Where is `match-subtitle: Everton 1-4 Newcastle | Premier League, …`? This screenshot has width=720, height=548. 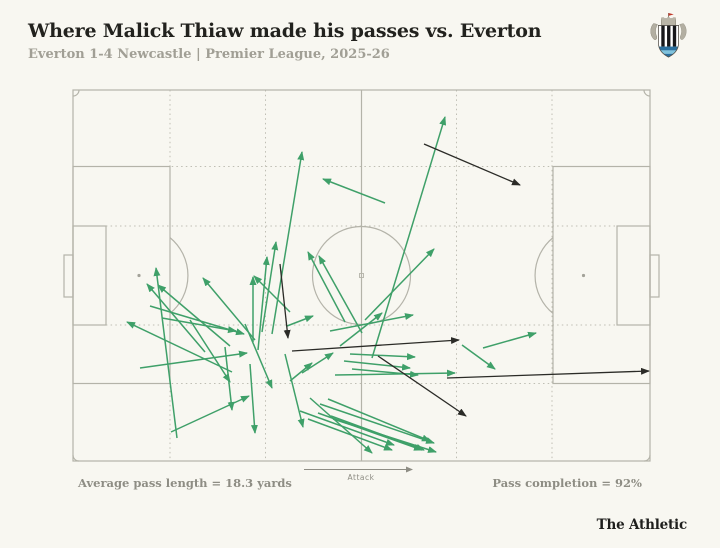
match-subtitle: Everton 1-4 Newcastle | Premier League, … is located at coordinates (209, 54).